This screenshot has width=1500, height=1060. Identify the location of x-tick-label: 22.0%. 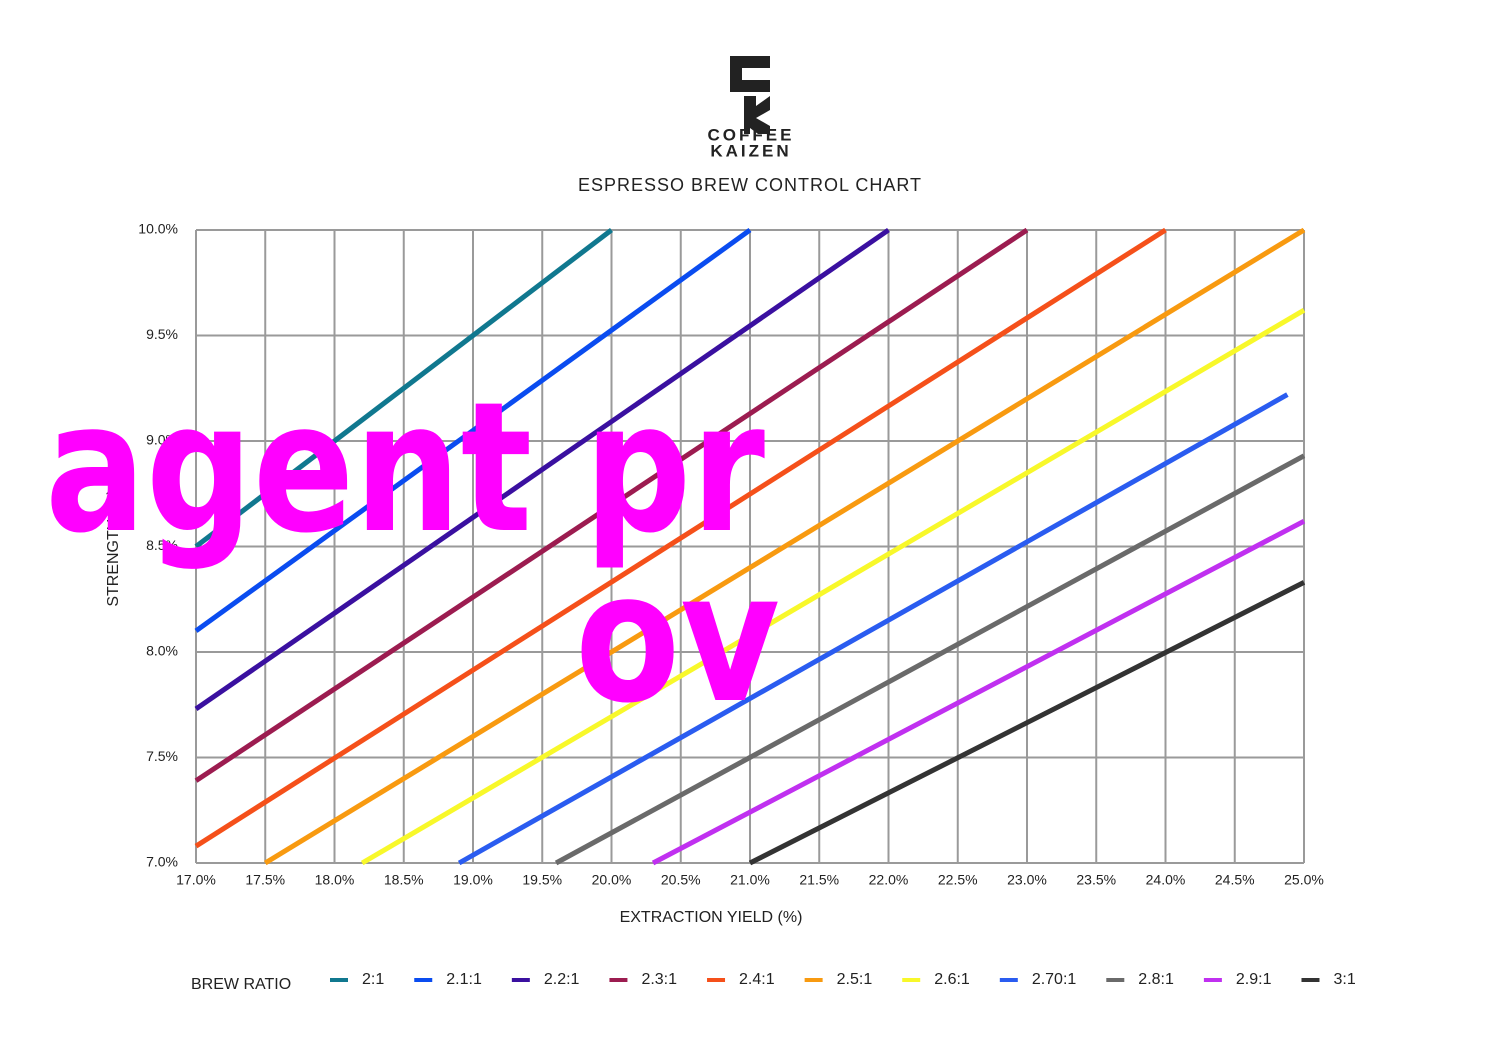
(889, 880).